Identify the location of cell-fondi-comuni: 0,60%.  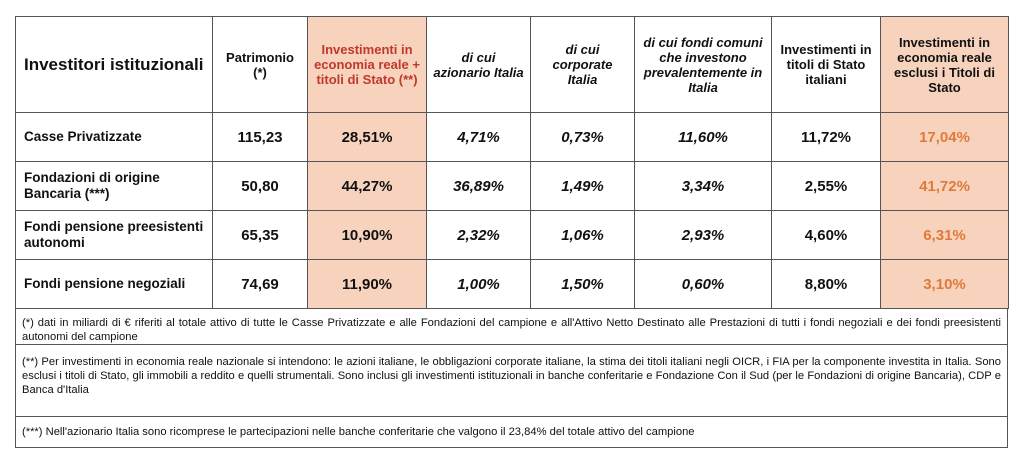
(703, 284).